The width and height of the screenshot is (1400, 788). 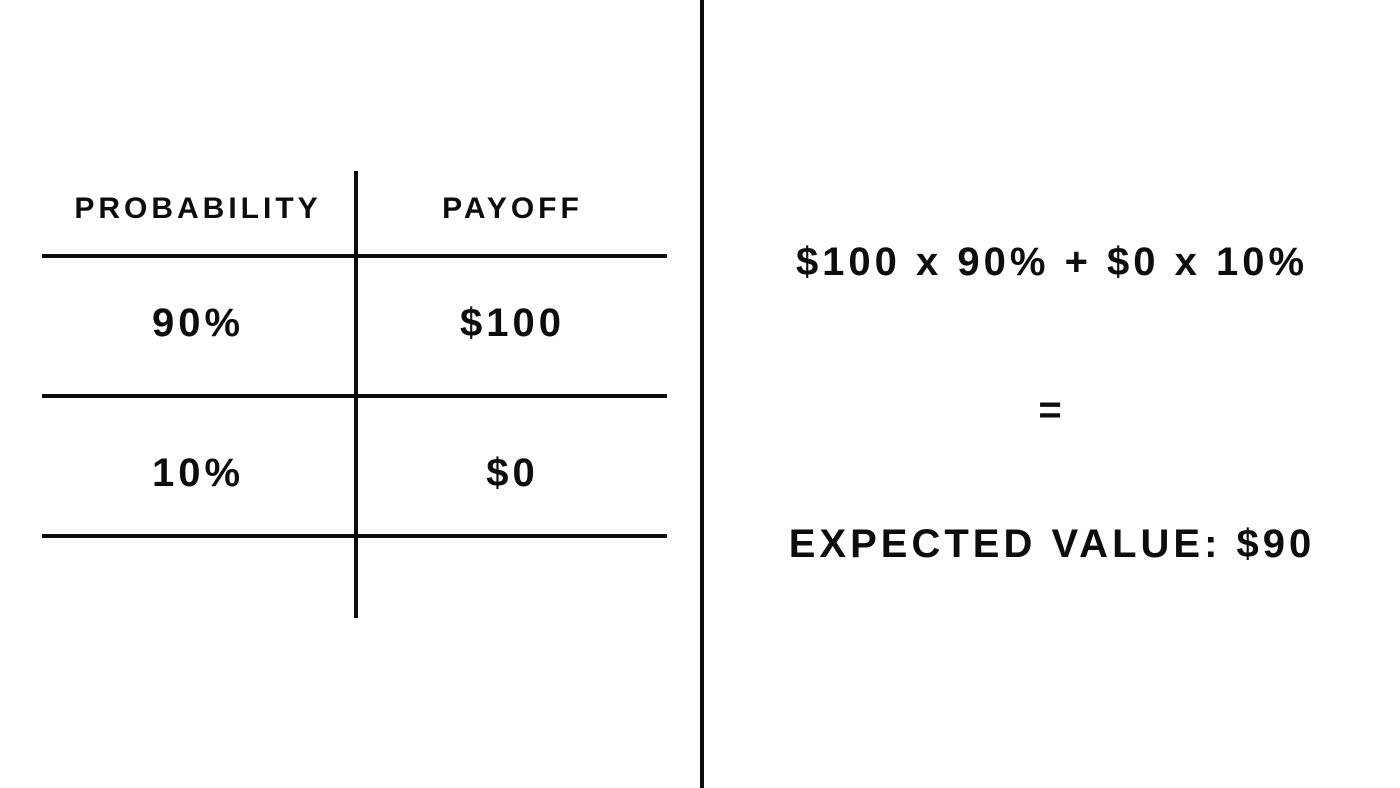 I want to click on row-1-payoff: $100, so click(x=512, y=323).